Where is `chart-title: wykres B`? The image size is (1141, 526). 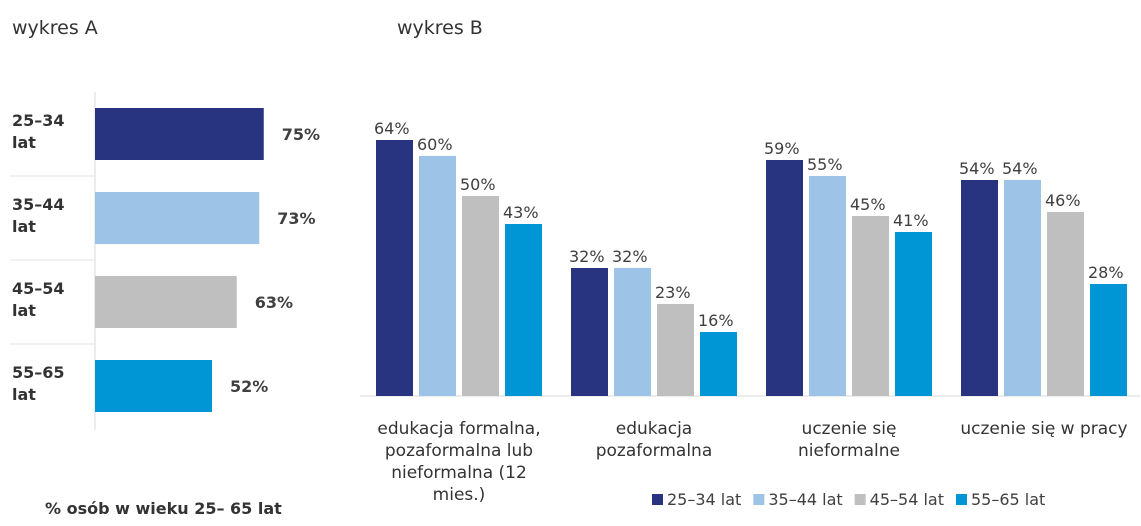
chart-title: wykres B is located at coordinates (440, 28).